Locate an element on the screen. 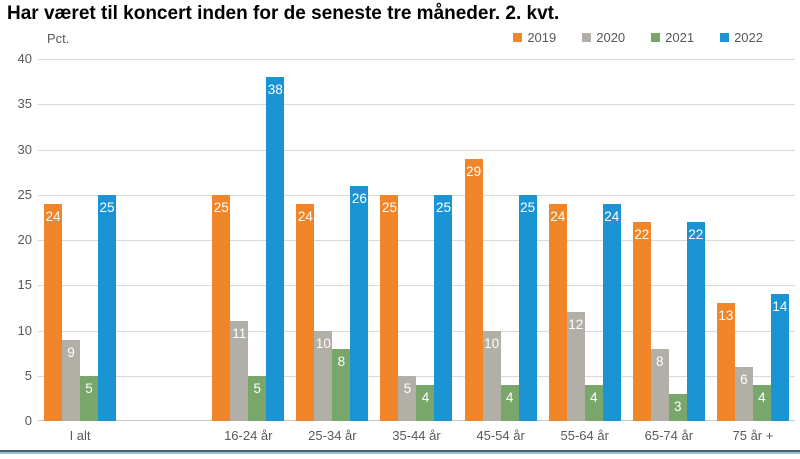 The height and width of the screenshot is (459, 800). bar-2022-25-34-r: 26 is located at coordinates (359, 303).